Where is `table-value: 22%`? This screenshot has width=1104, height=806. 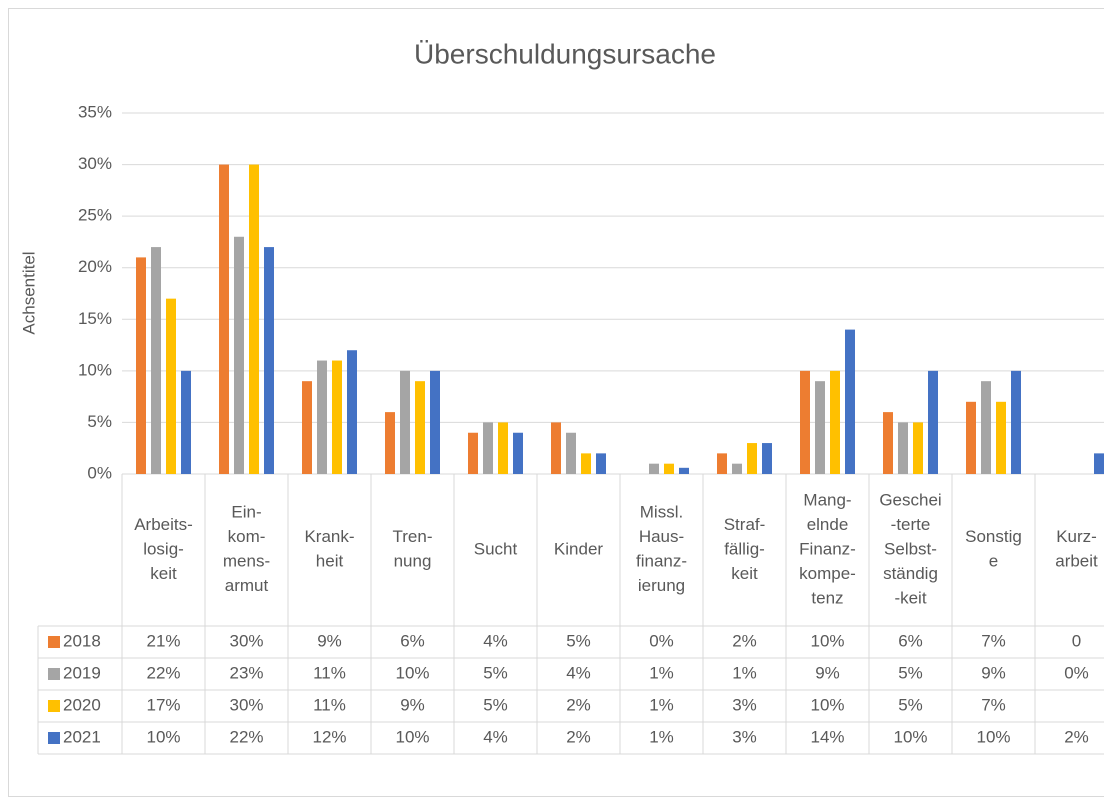
table-value: 22% is located at coordinates (163, 672).